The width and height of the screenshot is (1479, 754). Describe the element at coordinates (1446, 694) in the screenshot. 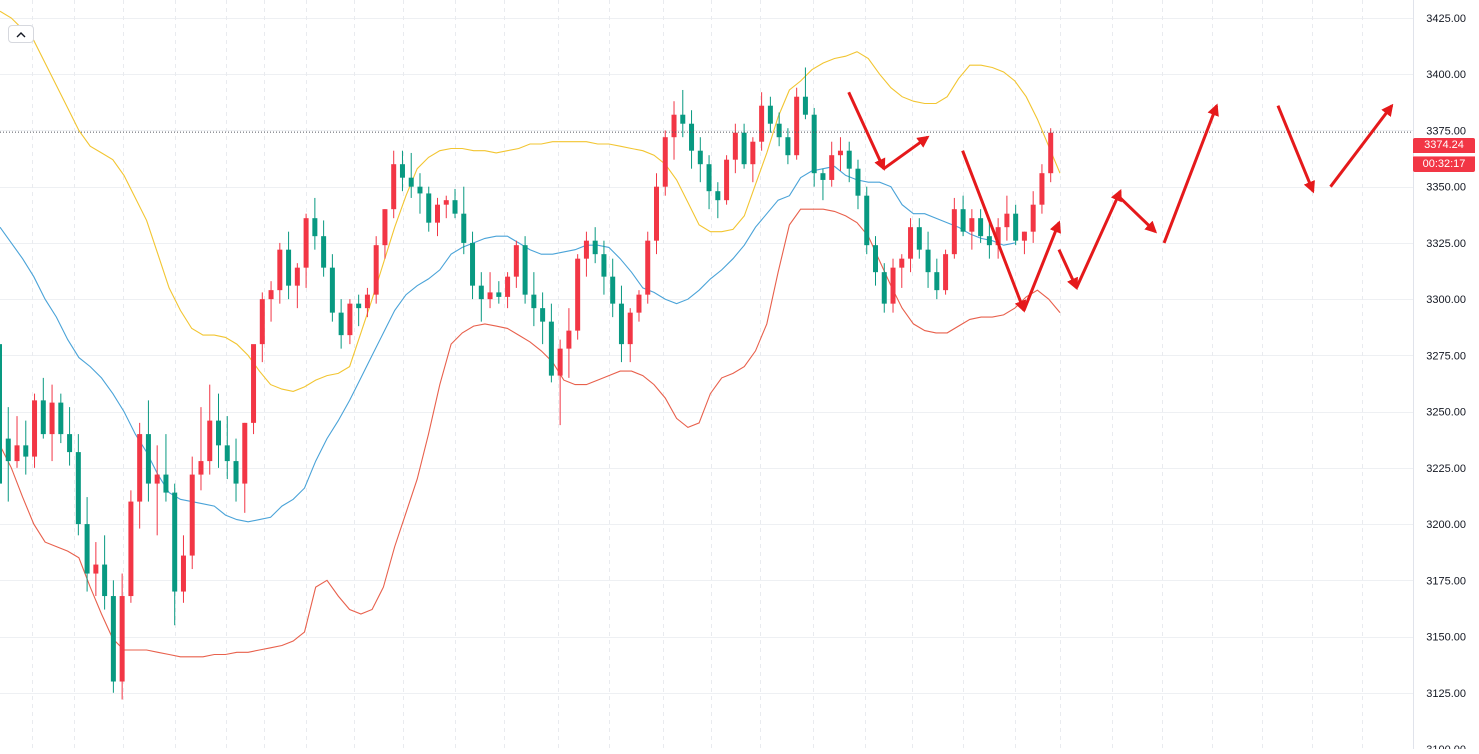

I see `price-tick-label: 3125.00` at that location.